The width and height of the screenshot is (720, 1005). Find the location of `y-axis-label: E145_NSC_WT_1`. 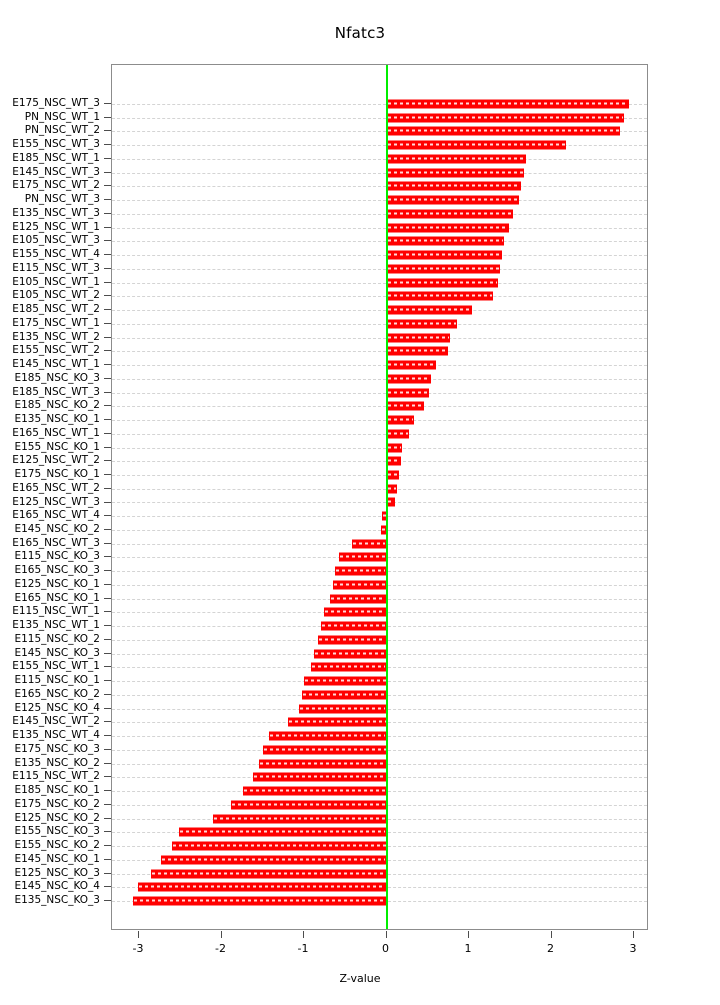

y-axis-label: E145_NSC_WT_1 is located at coordinates (56, 363).